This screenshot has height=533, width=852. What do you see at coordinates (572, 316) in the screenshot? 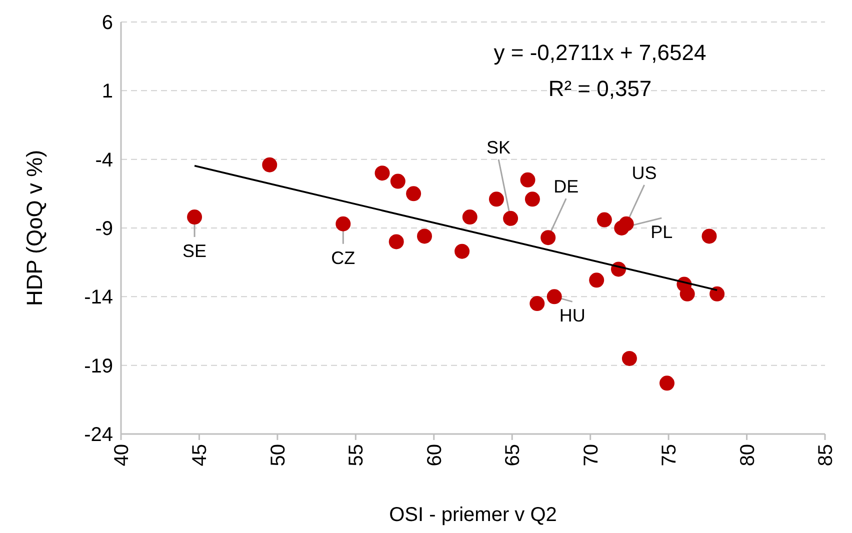
I see `annotation: HU` at bounding box center [572, 316].